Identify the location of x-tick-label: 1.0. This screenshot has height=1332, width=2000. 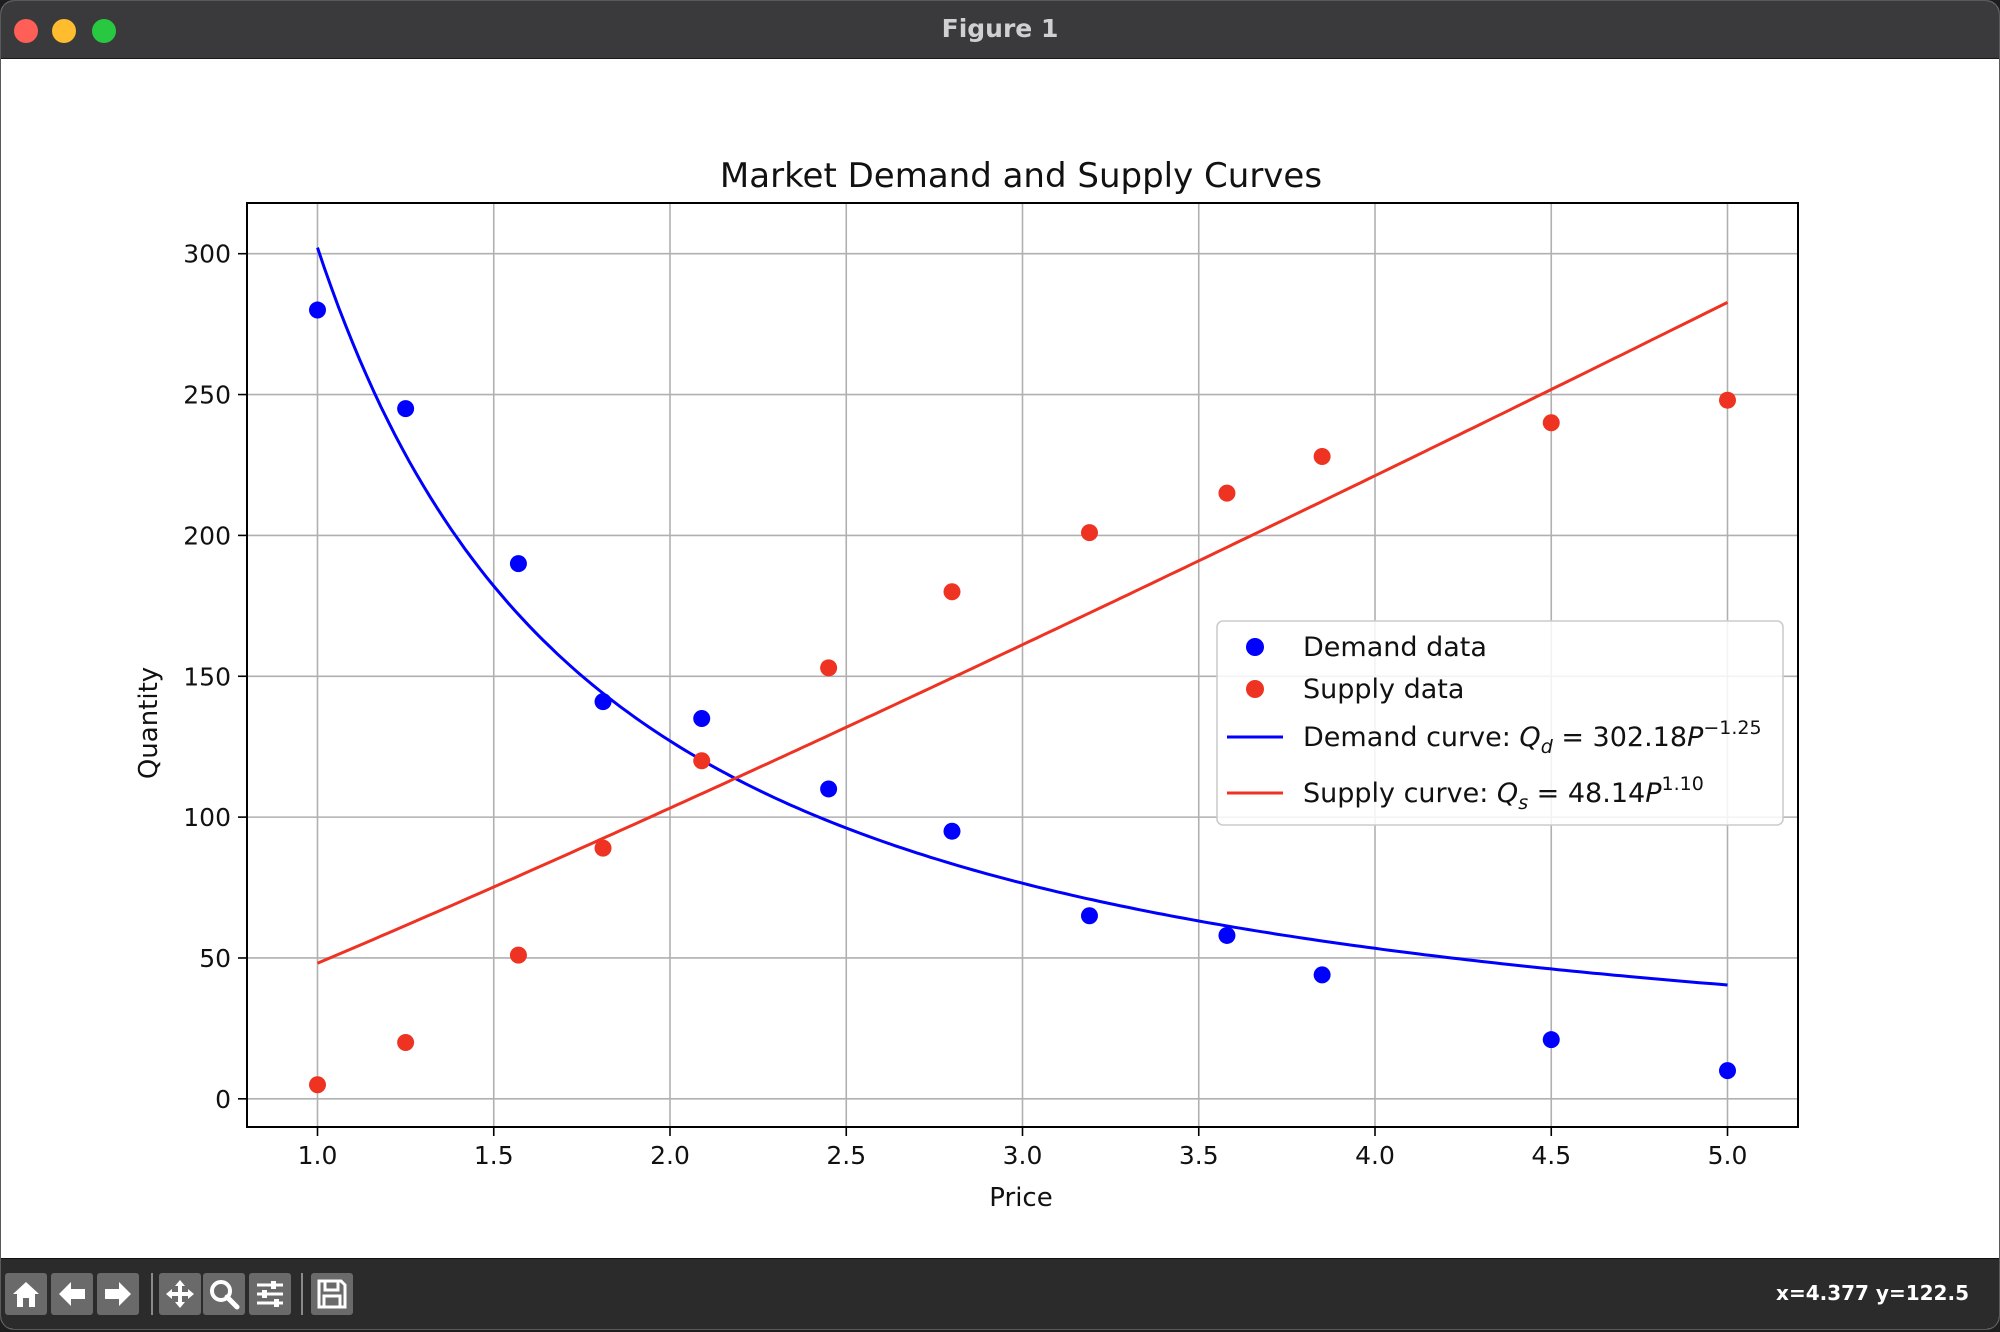
(318, 1155).